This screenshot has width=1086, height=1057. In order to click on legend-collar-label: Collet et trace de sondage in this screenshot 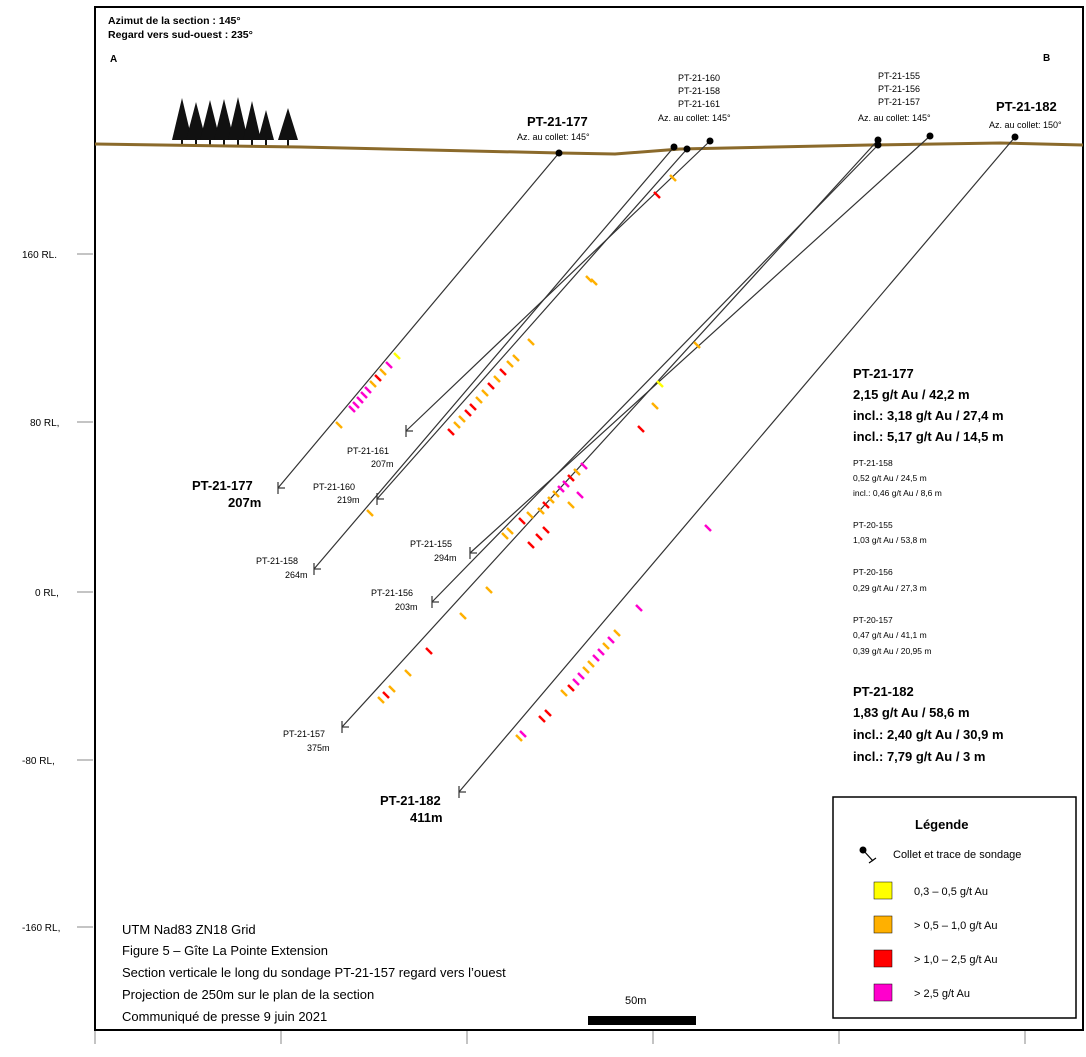, I will do `click(957, 855)`.